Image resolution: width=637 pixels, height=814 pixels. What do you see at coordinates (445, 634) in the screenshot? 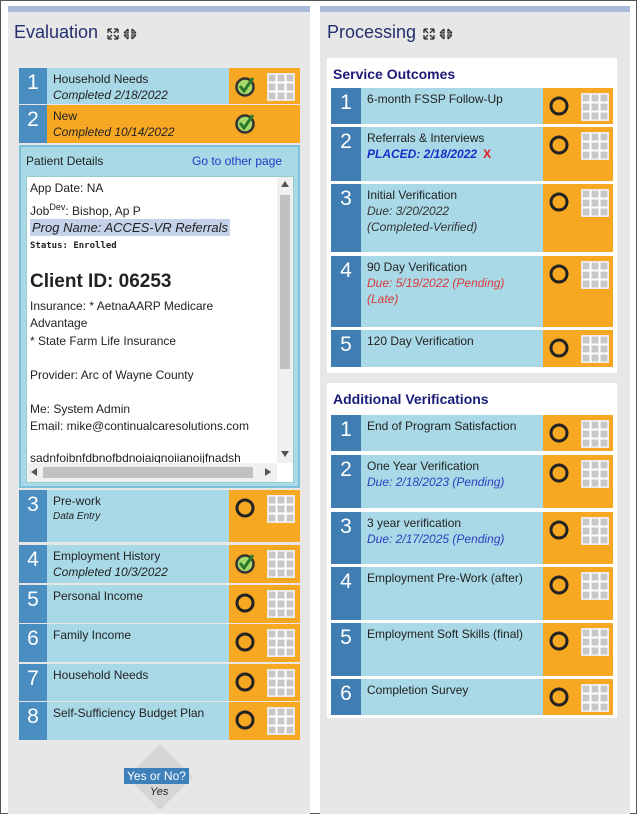
I see `item-name: Employment Soft Skills (final)` at bounding box center [445, 634].